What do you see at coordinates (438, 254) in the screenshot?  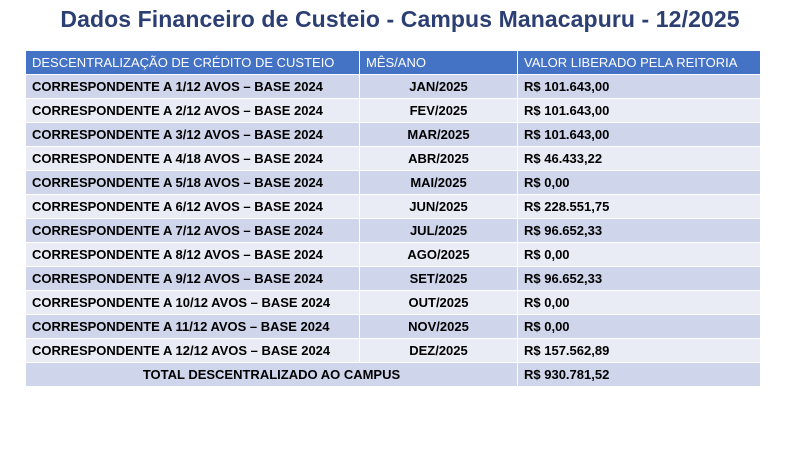 I see `row-month: AGO/2025` at bounding box center [438, 254].